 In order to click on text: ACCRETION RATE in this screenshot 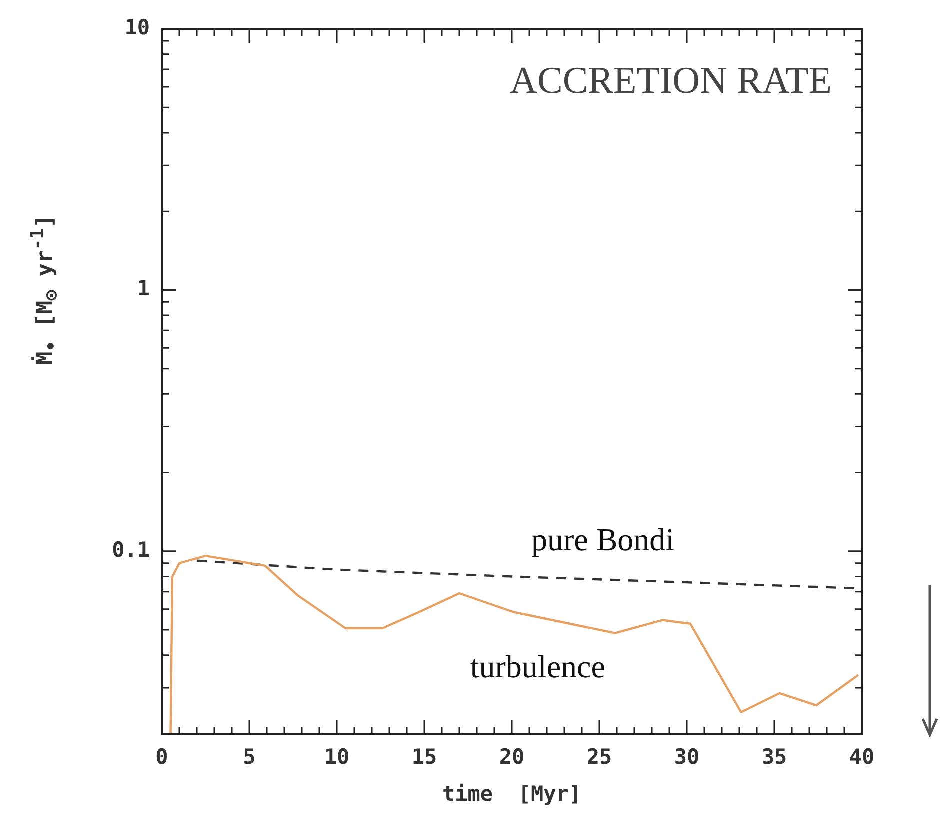, I will do `click(671, 81)`.